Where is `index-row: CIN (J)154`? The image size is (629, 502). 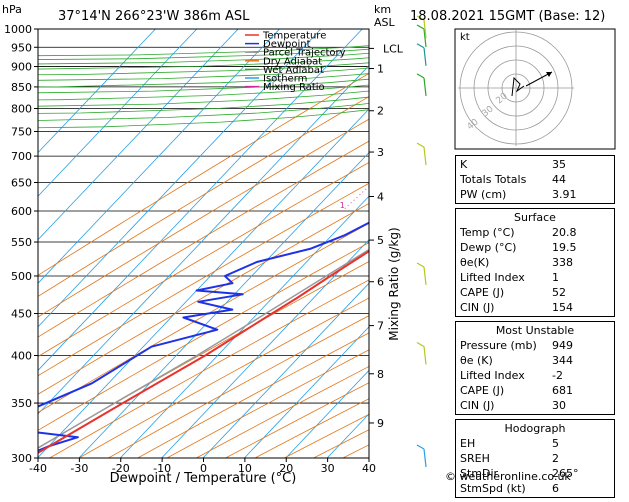 index-row: CIN (J)154 is located at coordinates (535, 307).